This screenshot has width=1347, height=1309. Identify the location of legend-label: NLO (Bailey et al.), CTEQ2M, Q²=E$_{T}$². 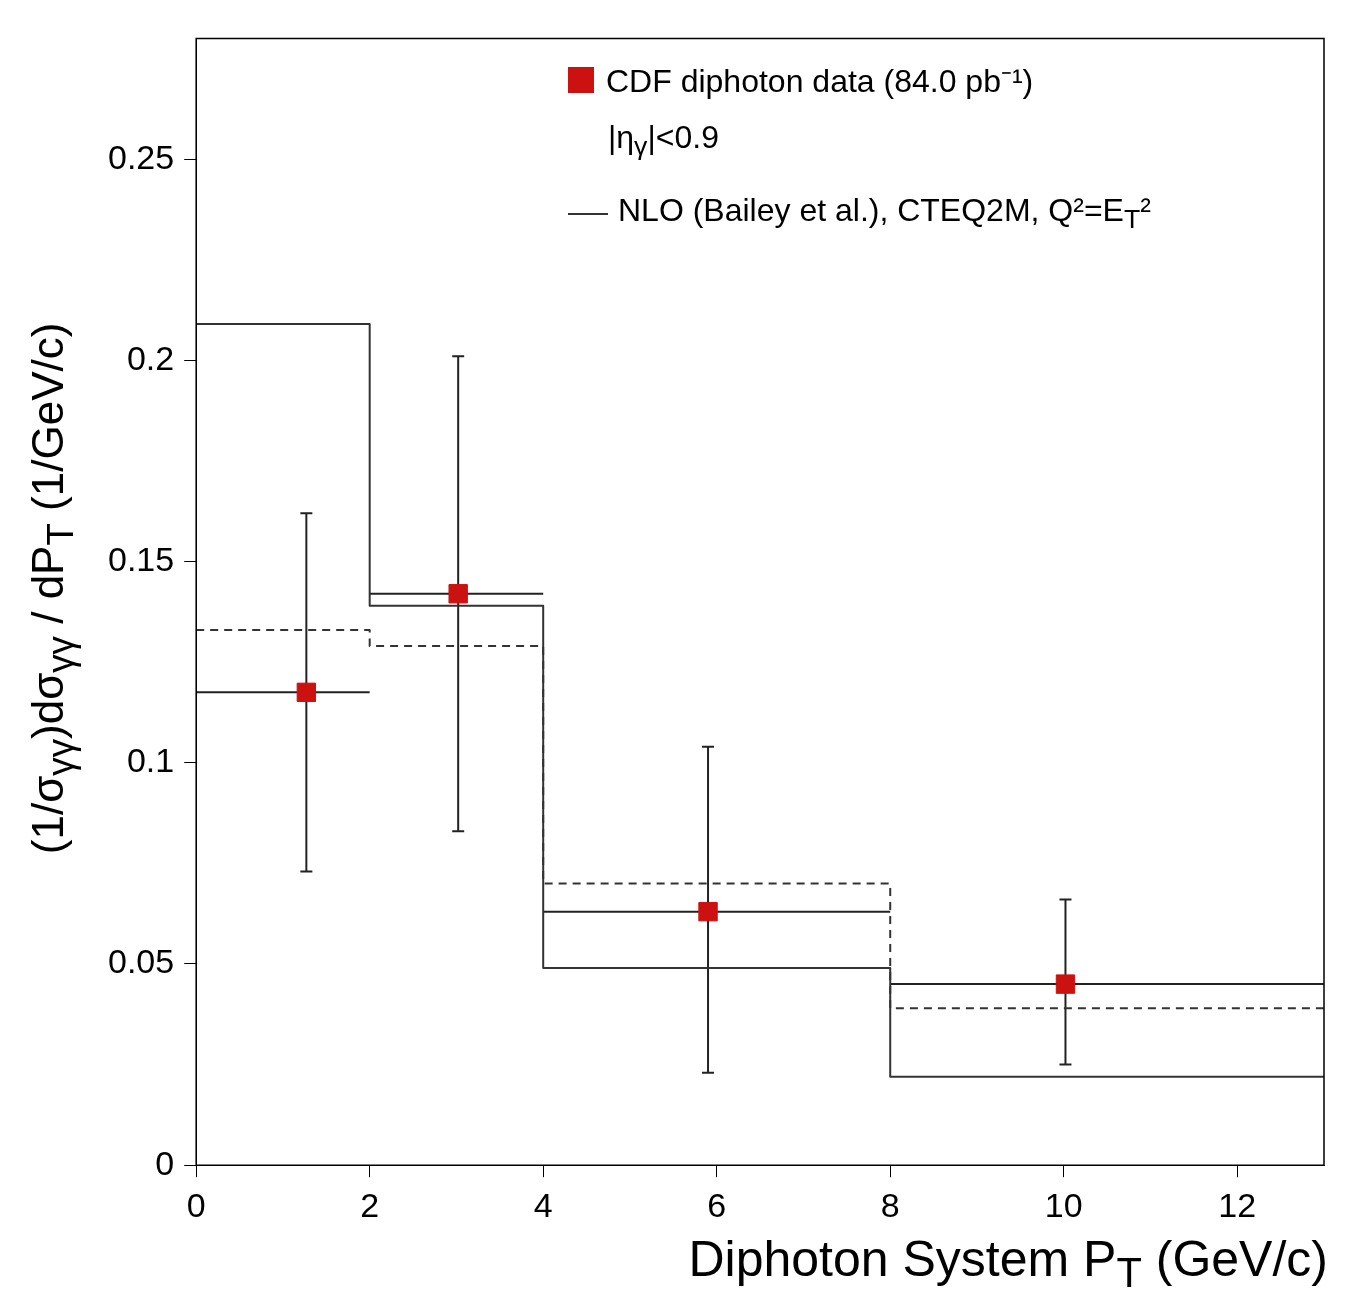
(884, 214).